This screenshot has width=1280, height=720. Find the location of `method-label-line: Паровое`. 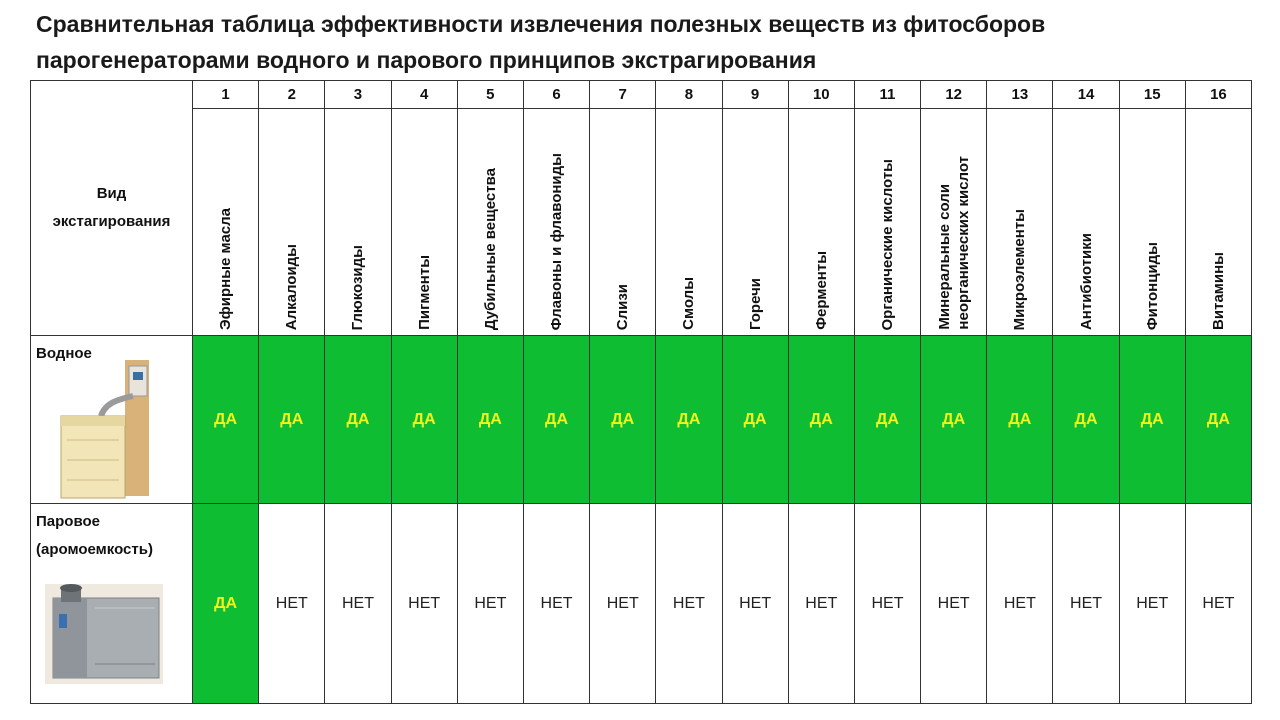

method-label-line: Паровое is located at coordinates (68, 521).